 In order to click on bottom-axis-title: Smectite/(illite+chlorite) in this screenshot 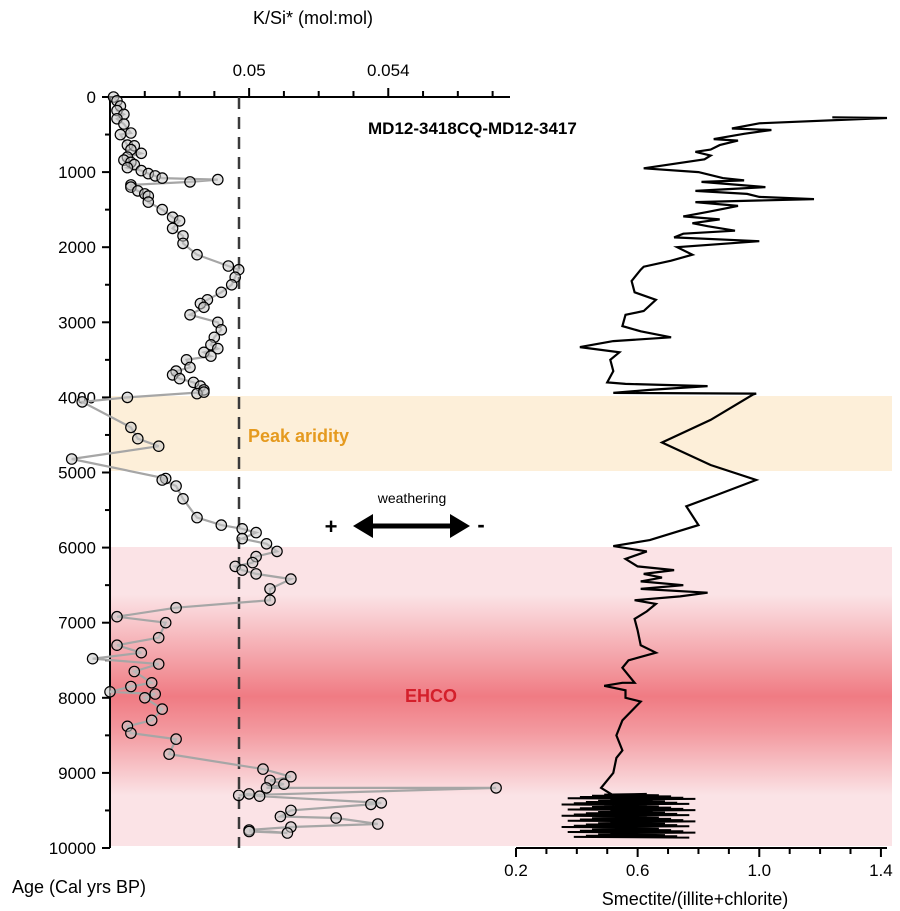, I will do `click(695, 899)`.